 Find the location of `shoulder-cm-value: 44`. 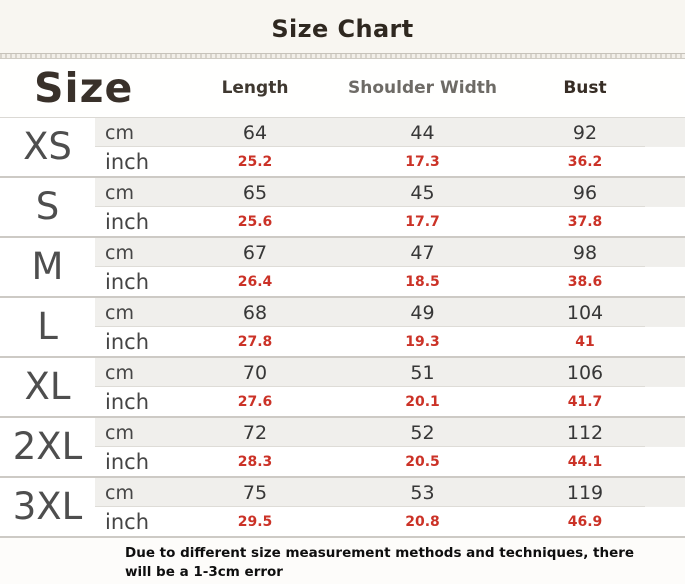

shoulder-cm-value: 44 is located at coordinates (422, 132).